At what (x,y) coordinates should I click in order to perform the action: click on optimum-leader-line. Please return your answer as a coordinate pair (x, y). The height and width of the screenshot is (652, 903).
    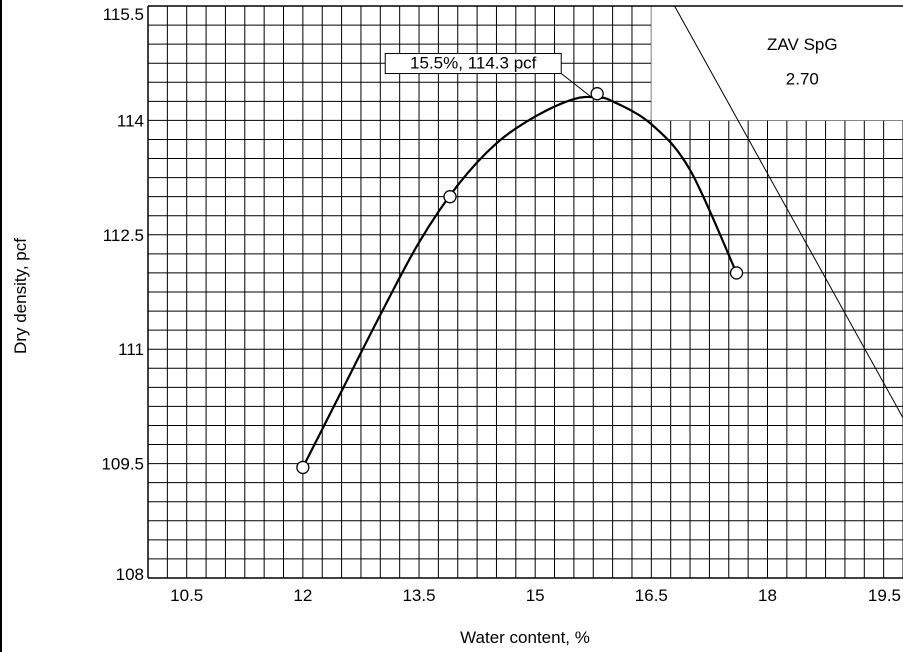
    Looking at the image, I should click on (576, 85).